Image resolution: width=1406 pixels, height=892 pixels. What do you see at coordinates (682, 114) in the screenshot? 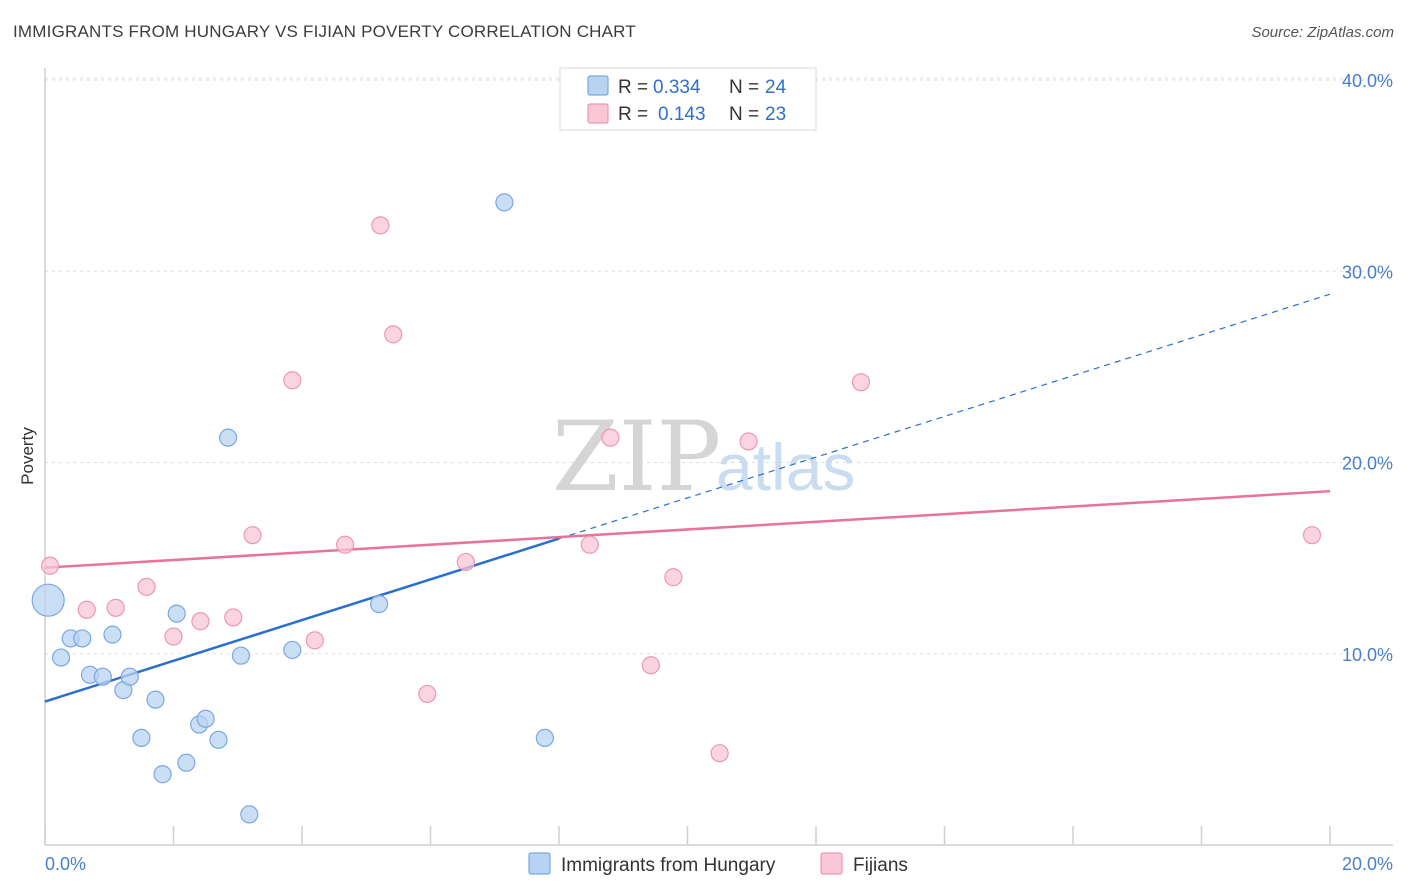
I see `legend-r-value-fijians: 0.143` at bounding box center [682, 114].